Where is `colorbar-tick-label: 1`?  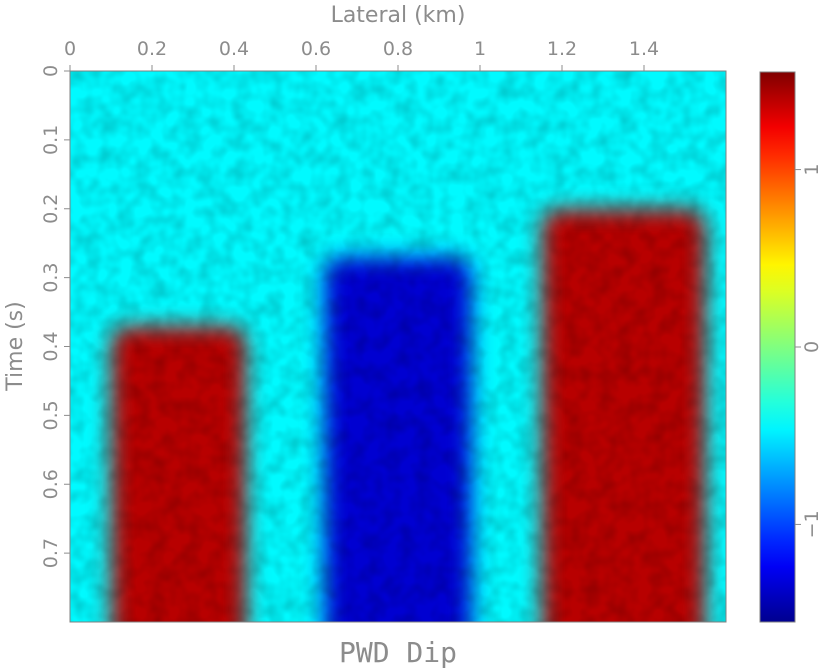
colorbar-tick-label: 1 is located at coordinates (810, 170).